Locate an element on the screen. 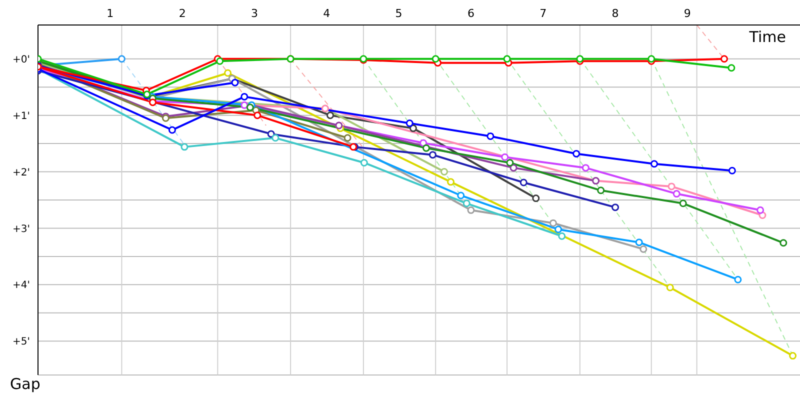 The image size is (800, 400). y-tick-label: +5' is located at coordinates (21, 342).